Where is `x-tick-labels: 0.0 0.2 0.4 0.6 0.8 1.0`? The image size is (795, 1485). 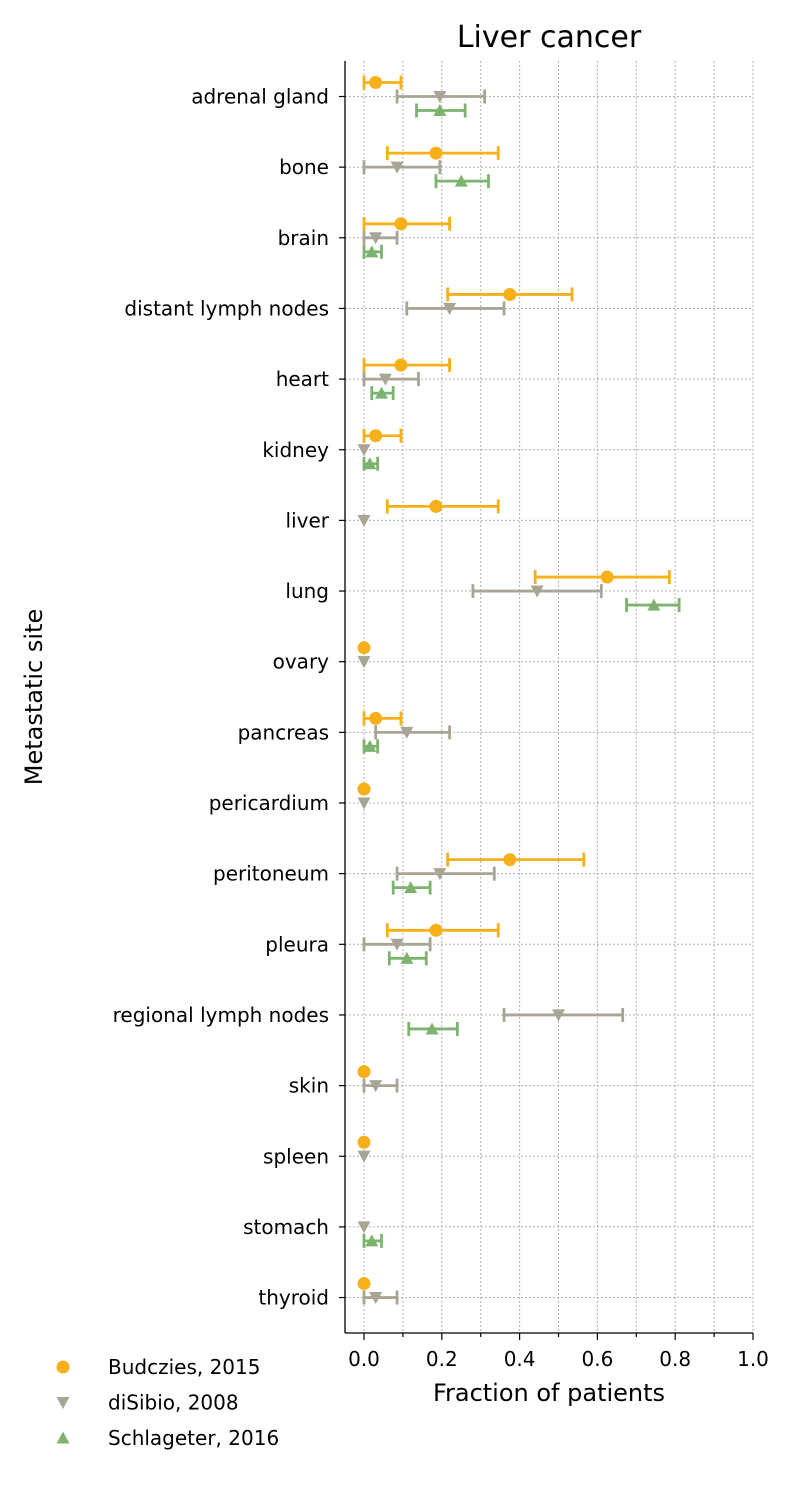
x-tick-labels: 0.0 0.2 0.4 0.6 0.8 1.0 is located at coordinates (558, 1359).